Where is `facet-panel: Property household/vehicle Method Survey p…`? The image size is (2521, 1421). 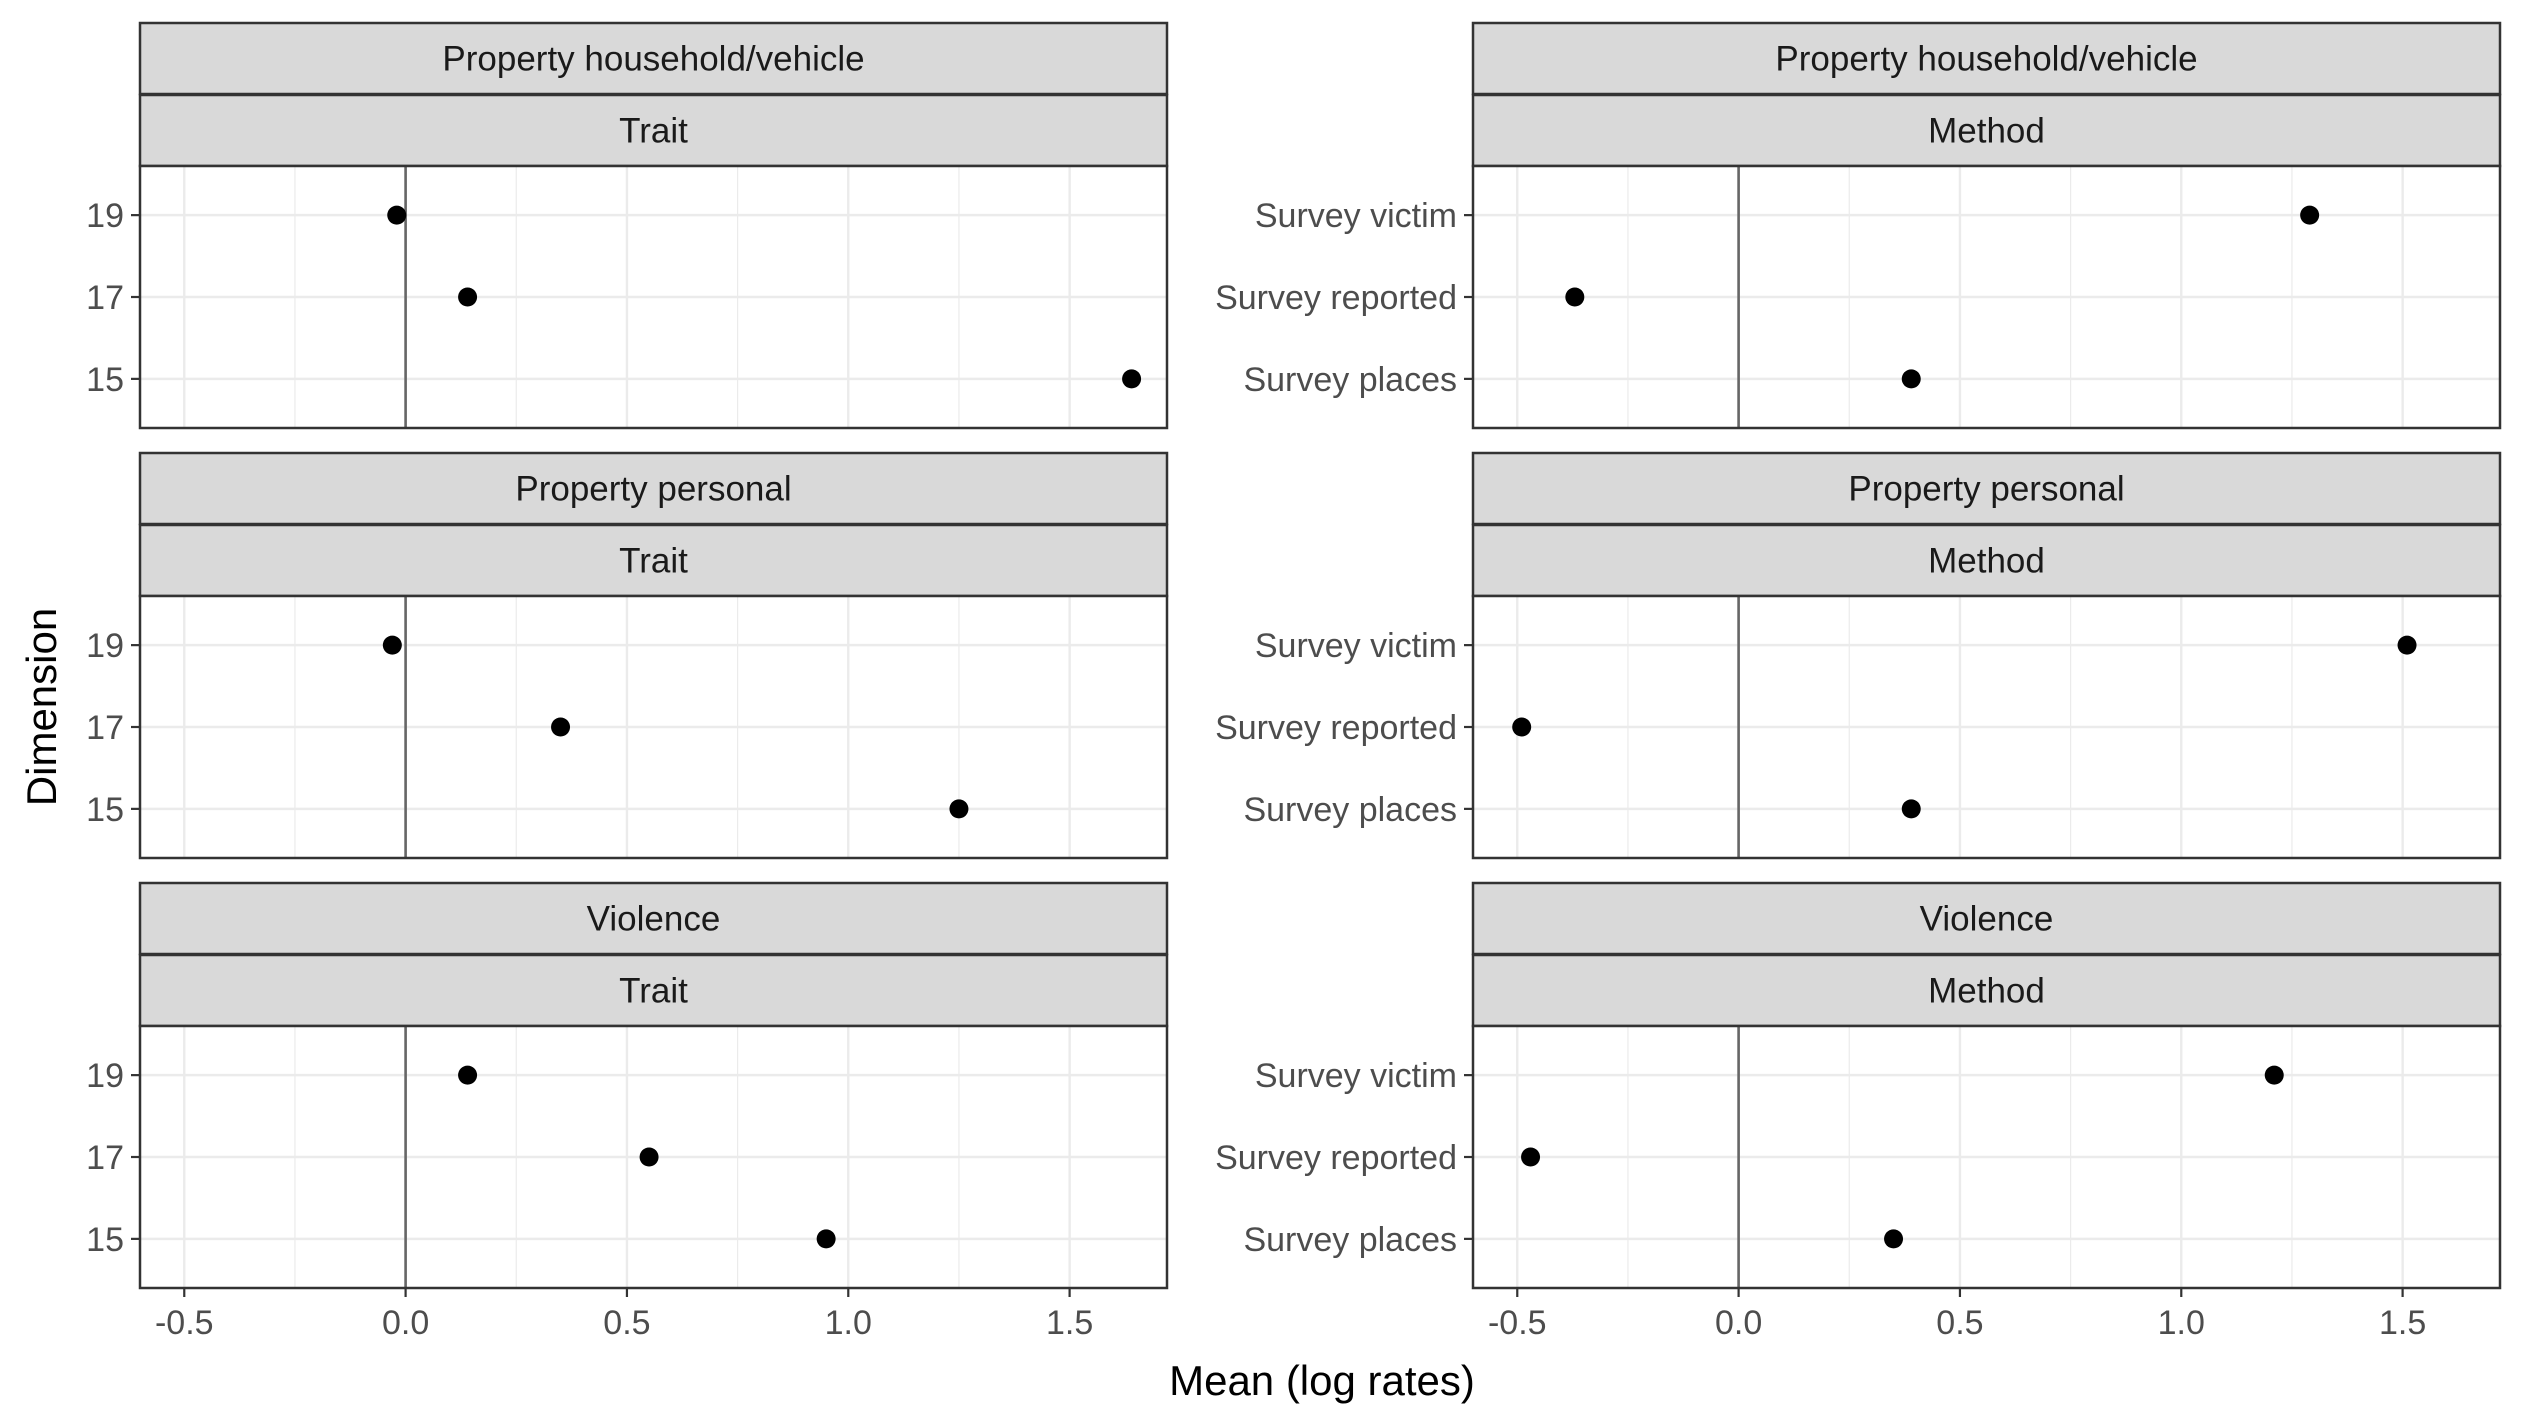
facet-panel: Property household/vehicle Method Survey p… is located at coordinates (1858, 225).